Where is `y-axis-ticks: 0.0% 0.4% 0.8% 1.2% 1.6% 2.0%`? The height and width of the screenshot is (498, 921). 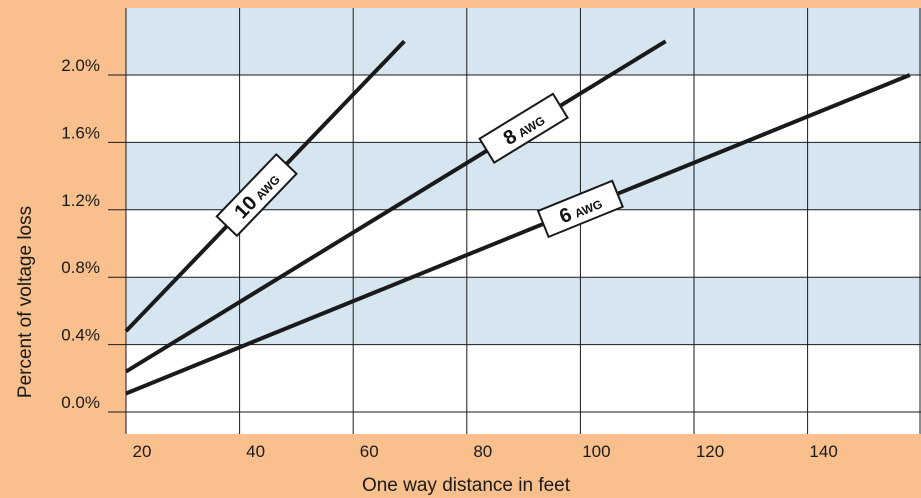 y-axis-ticks: 0.0% 0.4% 0.8% 1.2% 1.6% 2.0% is located at coordinates (80, 234).